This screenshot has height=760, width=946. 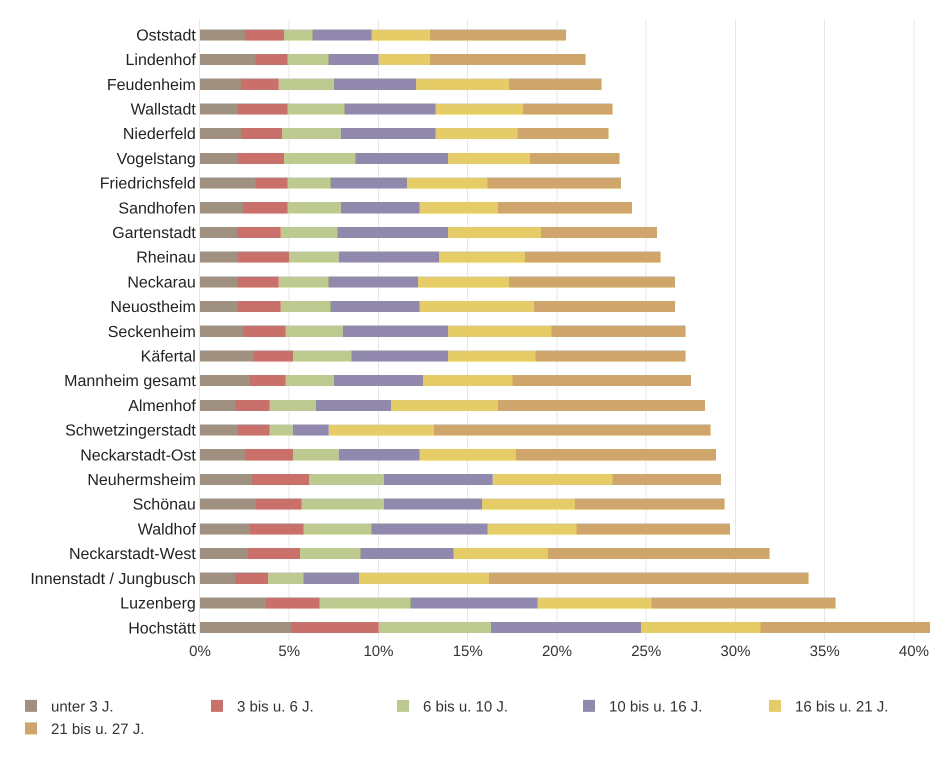 What do you see at coordinates (557, 651) in the screenshot?
I see `x-tick-label: 20%` at bounding box center [557, 651].